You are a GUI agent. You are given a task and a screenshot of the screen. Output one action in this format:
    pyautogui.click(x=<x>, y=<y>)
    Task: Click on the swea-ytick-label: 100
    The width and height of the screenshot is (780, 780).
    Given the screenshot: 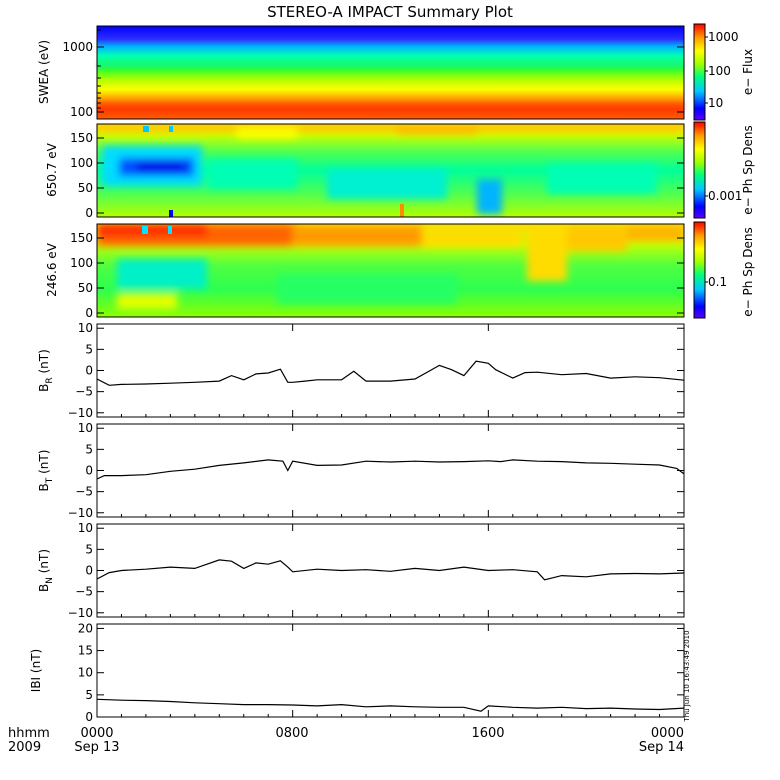 What is the action you would take?
    pyautogui.click(x=81, y=112)
    